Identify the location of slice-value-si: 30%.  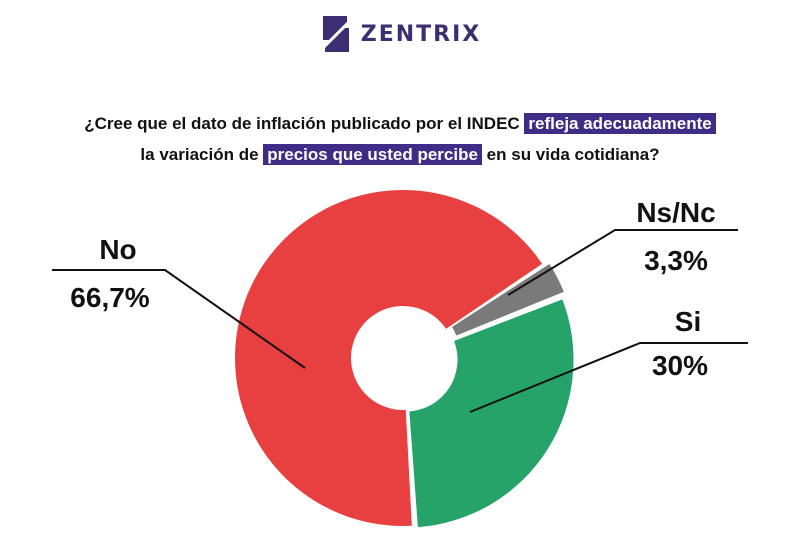
(680, 365).